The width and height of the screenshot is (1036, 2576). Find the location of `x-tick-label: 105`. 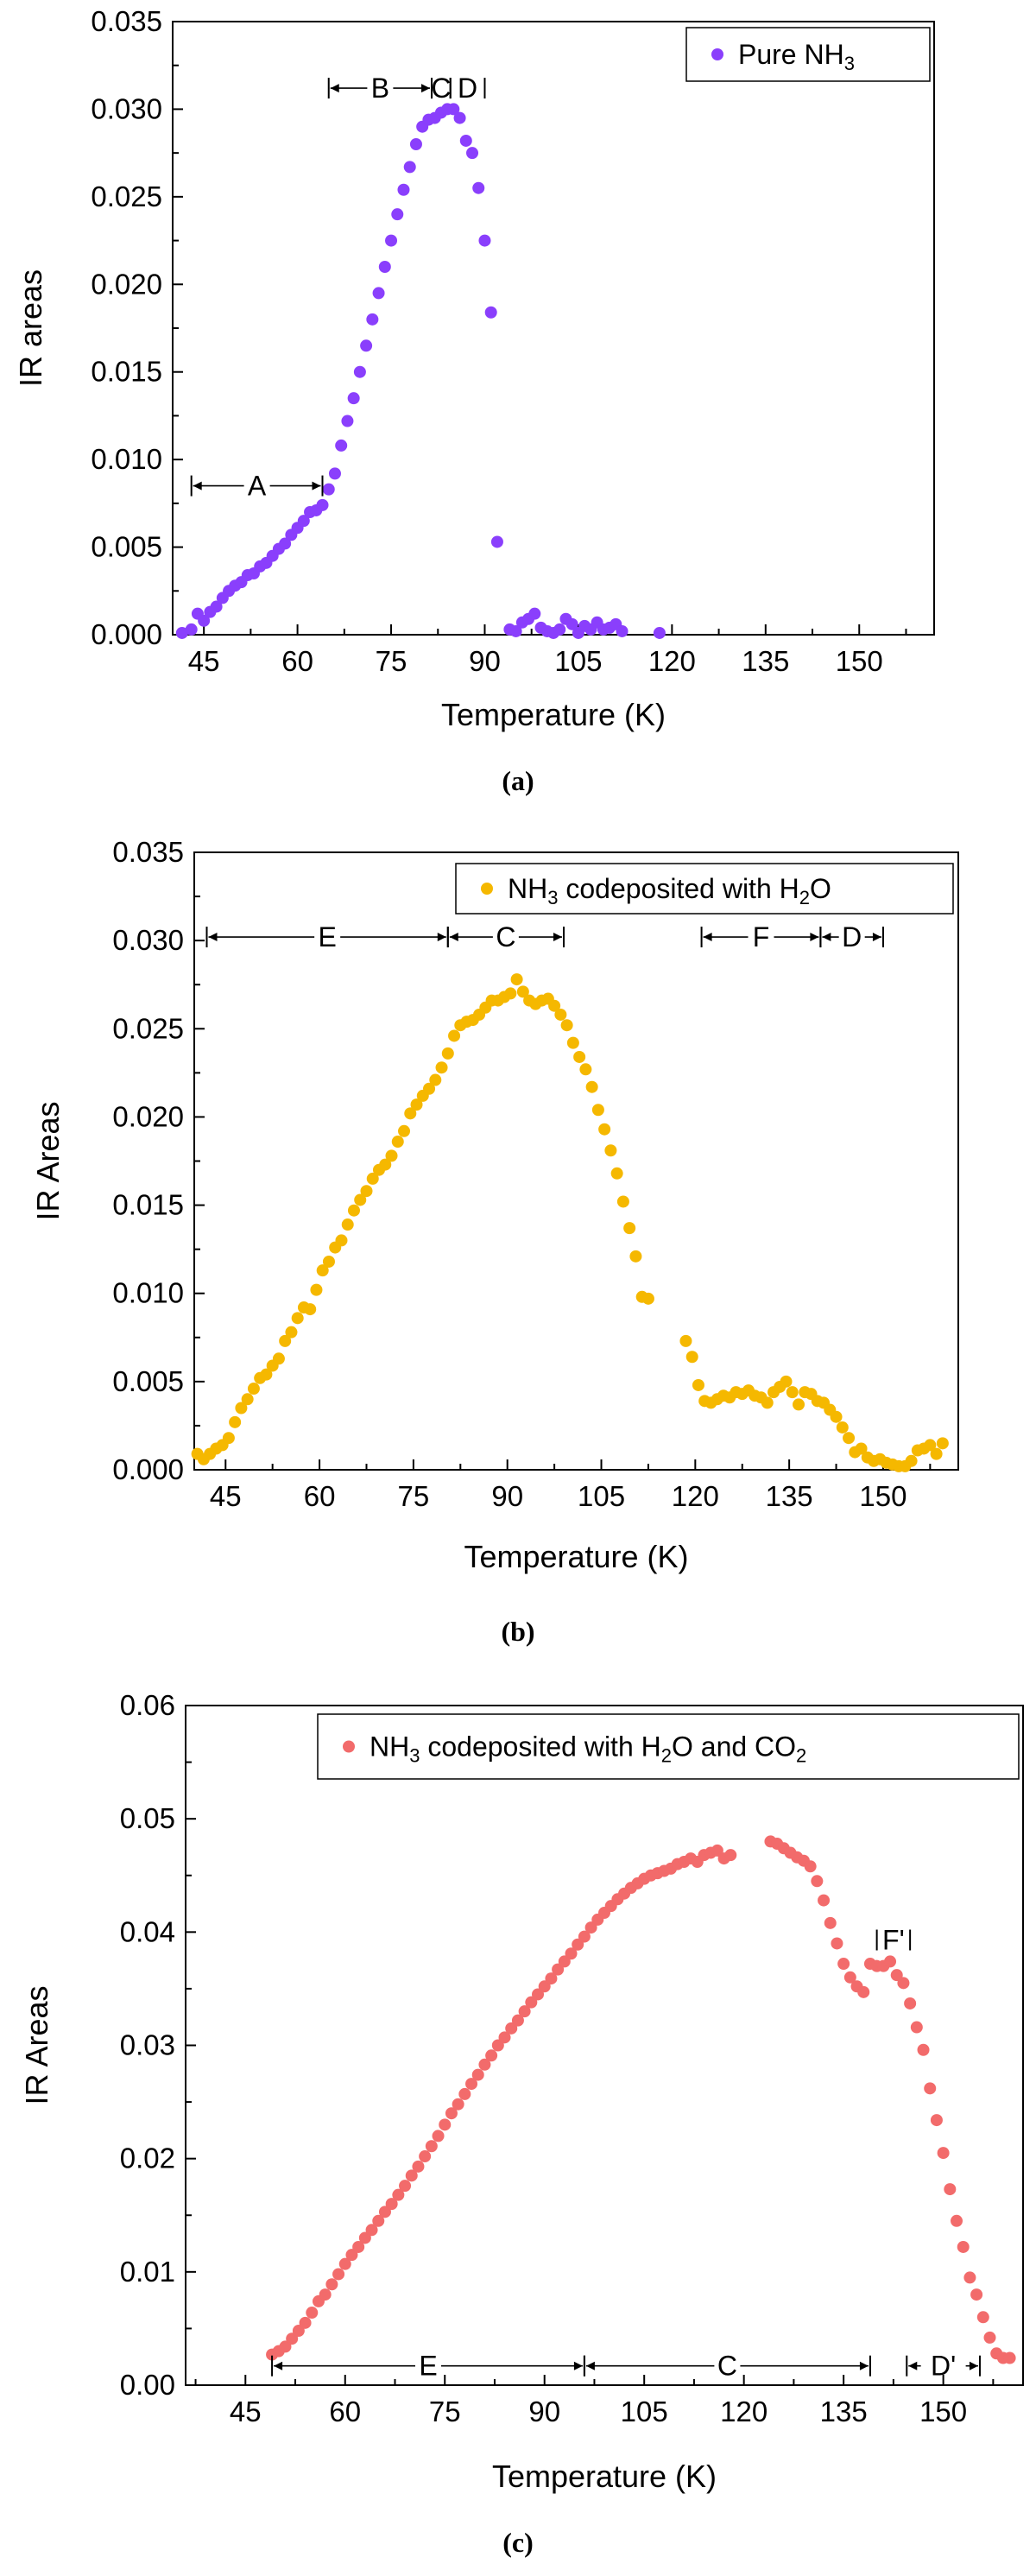

x-tick-label: 105 is located at coordinates (601, 1496).